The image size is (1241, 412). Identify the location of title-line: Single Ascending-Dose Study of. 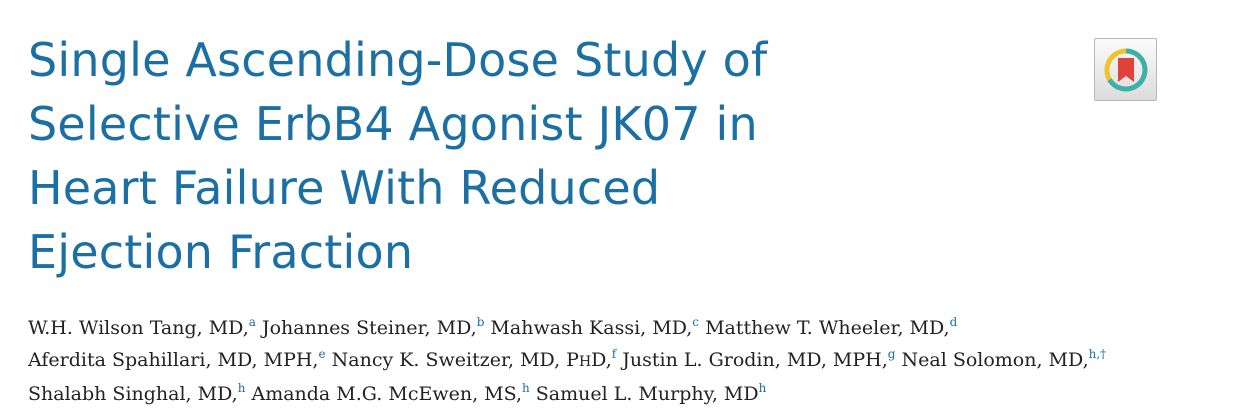
(398, 60).